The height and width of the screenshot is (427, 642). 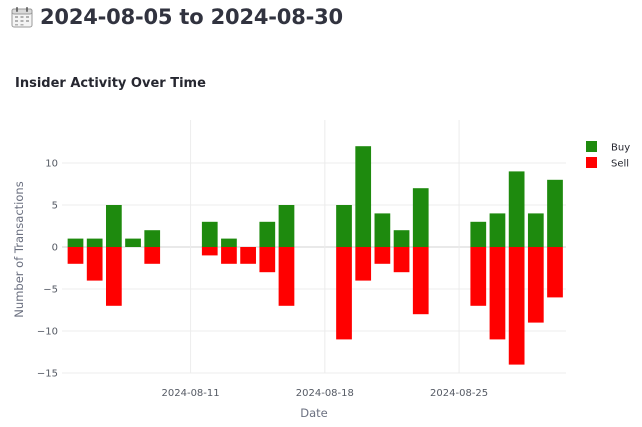 I want to click on x-tick-label: 2024-08-11, so click(x=191, y=393).